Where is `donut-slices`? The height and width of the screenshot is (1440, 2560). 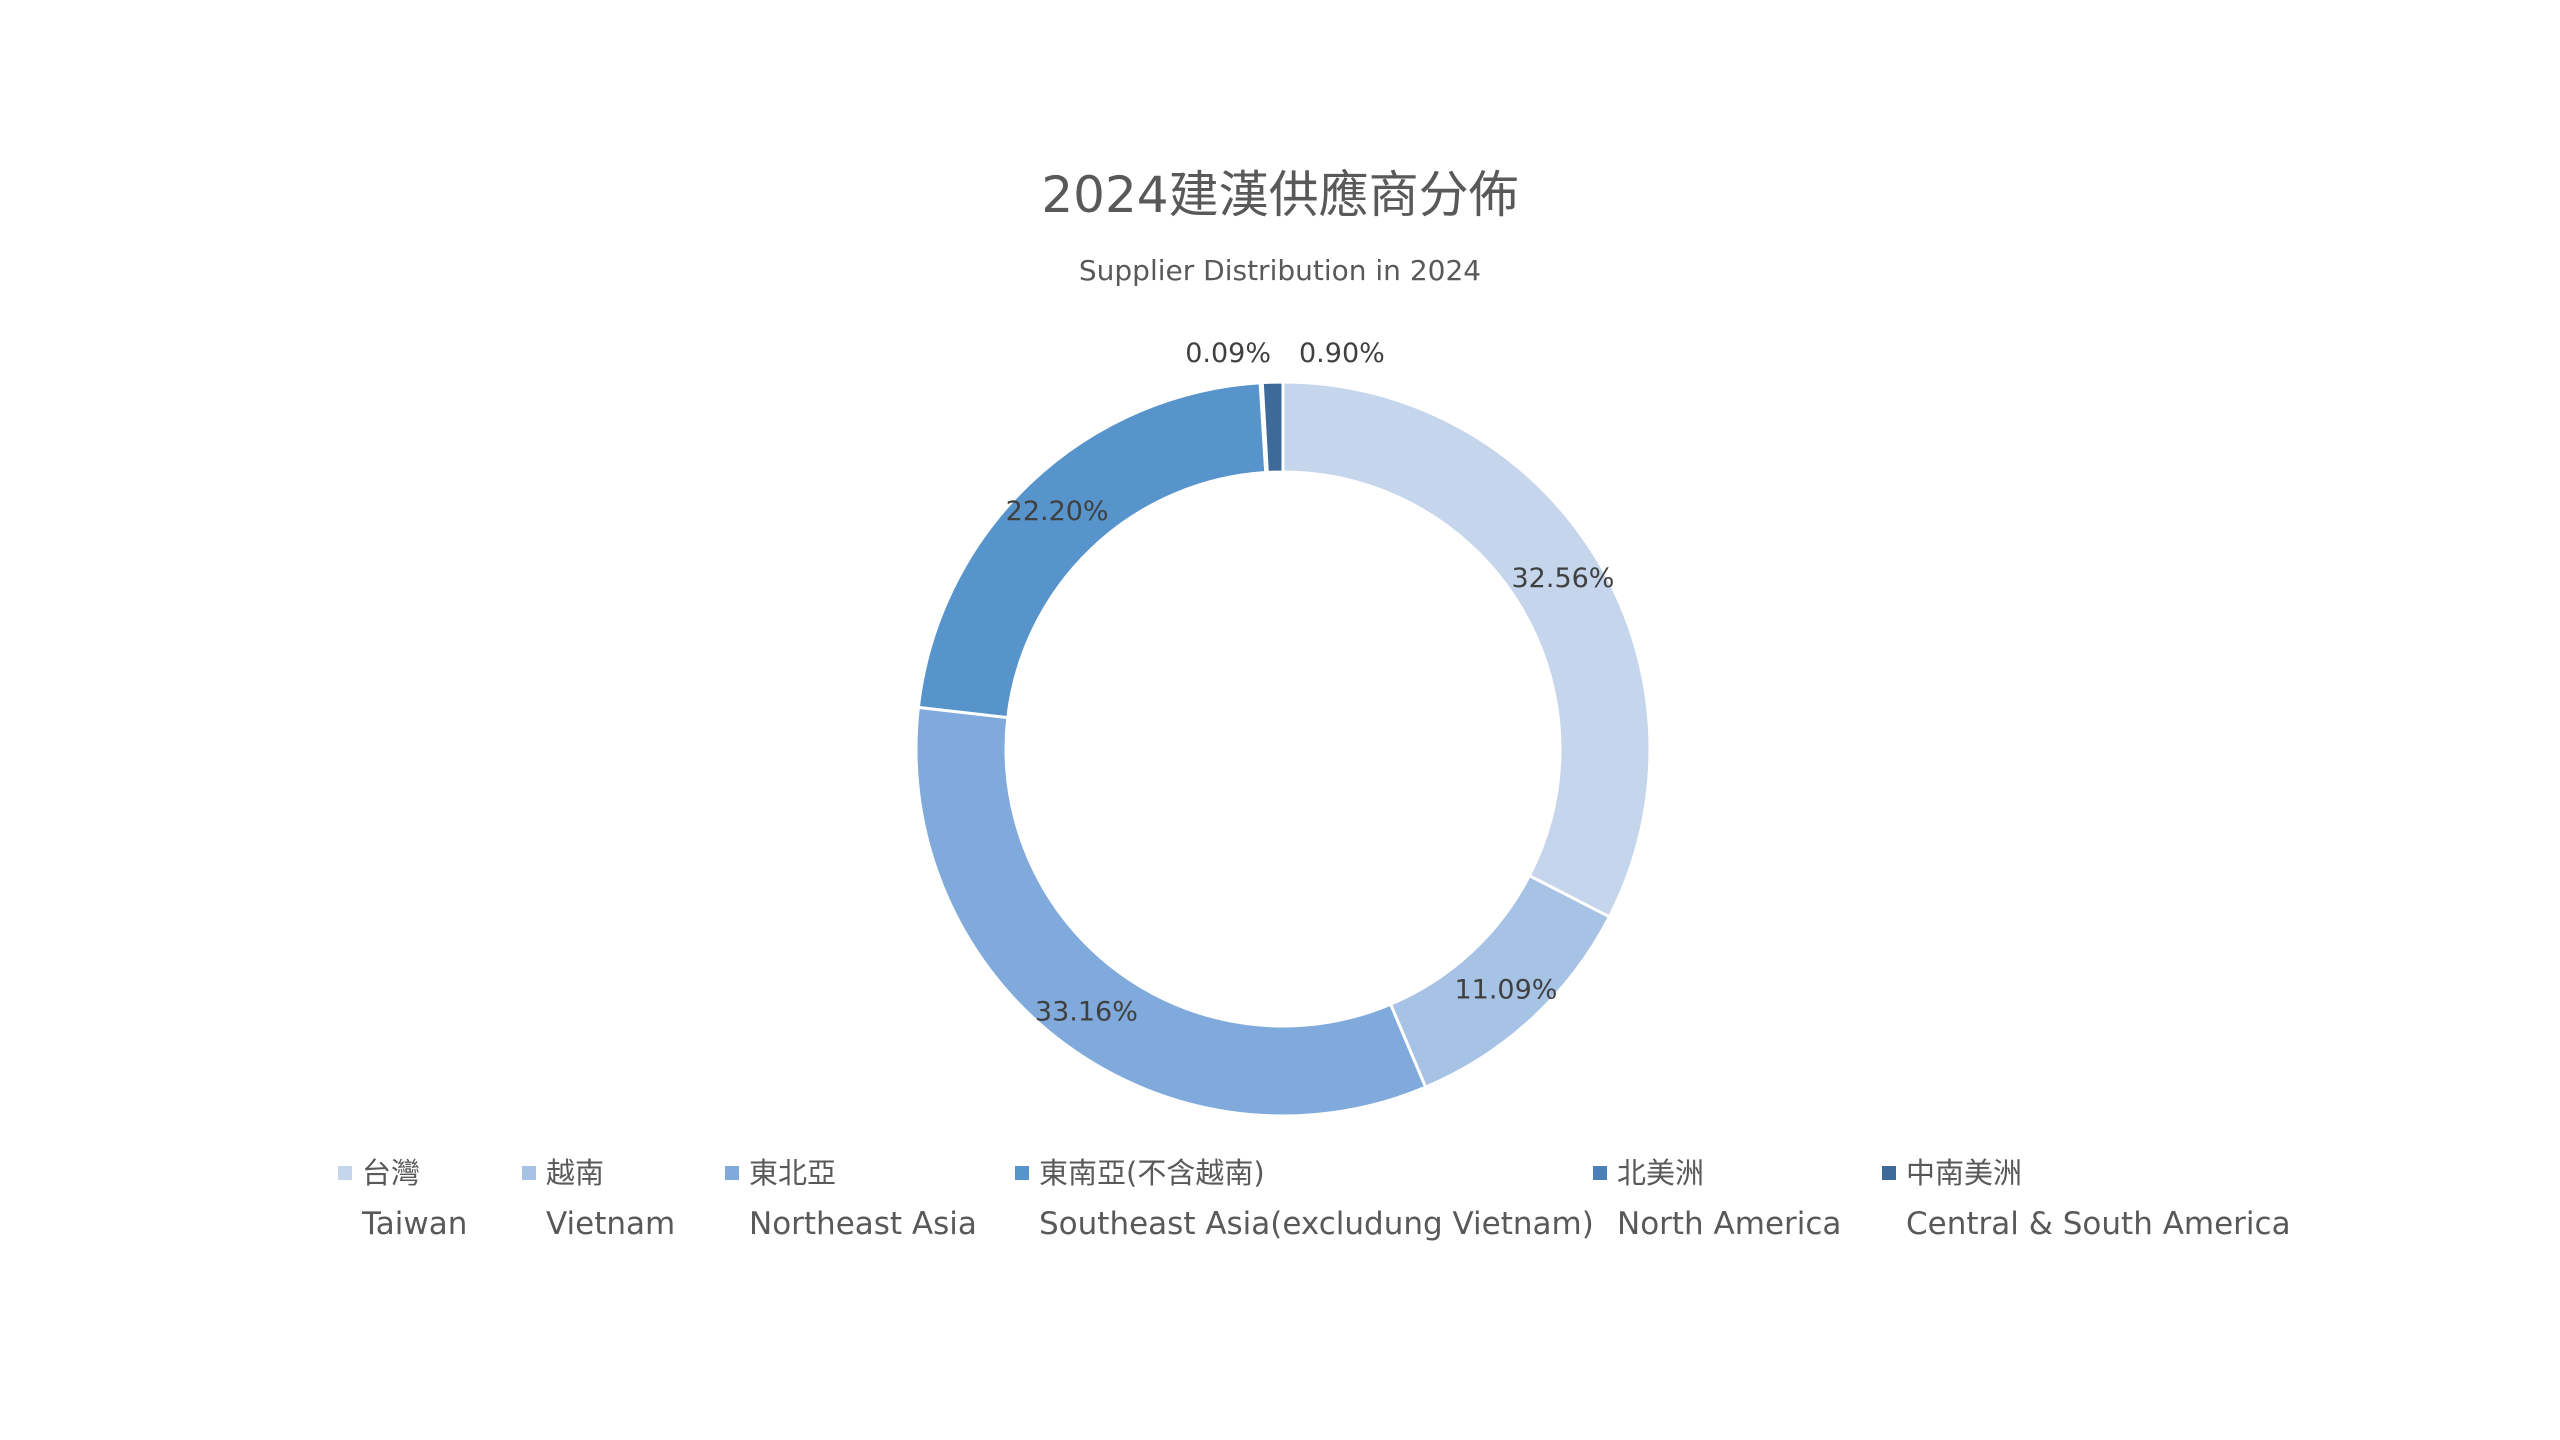 donut-slices is located at coordinates (1283, 749).